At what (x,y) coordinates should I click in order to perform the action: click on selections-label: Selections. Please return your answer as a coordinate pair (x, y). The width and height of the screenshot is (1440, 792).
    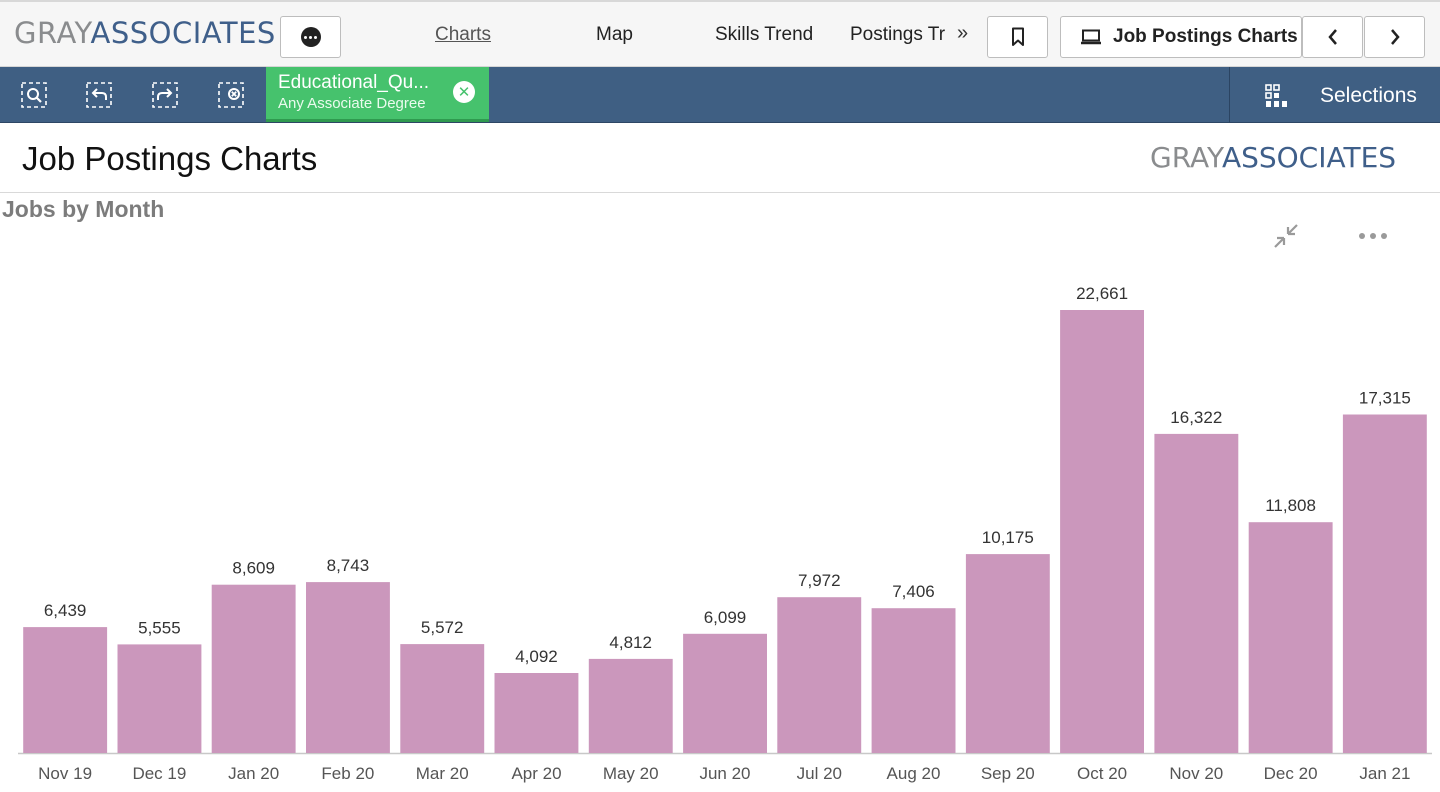
    Looking at the image, I should click on (1368, 95).